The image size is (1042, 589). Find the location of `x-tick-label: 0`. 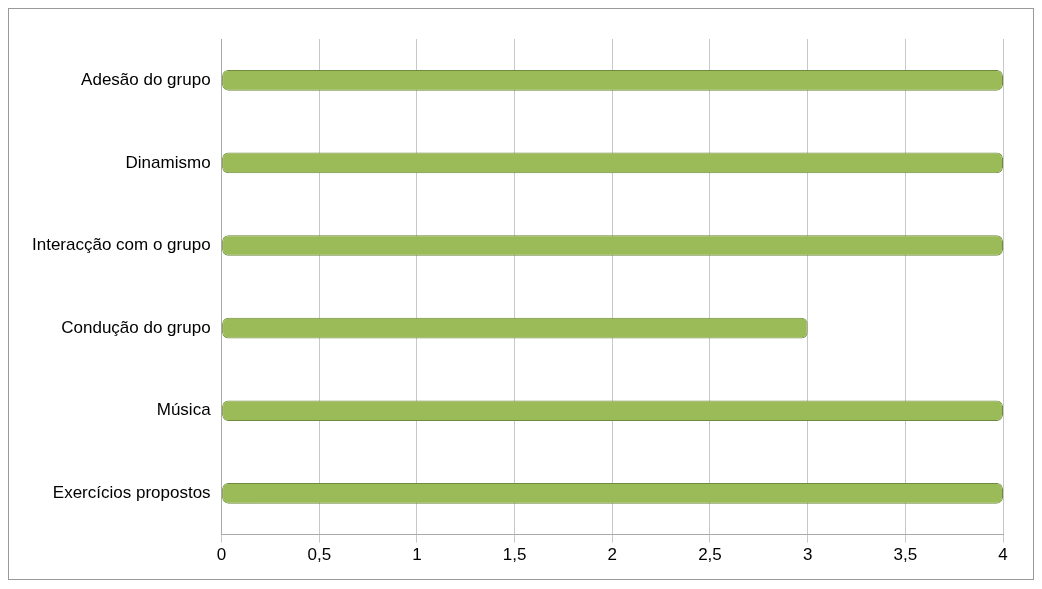

x-tick-label: 0 is located at coordinates (221, 555).